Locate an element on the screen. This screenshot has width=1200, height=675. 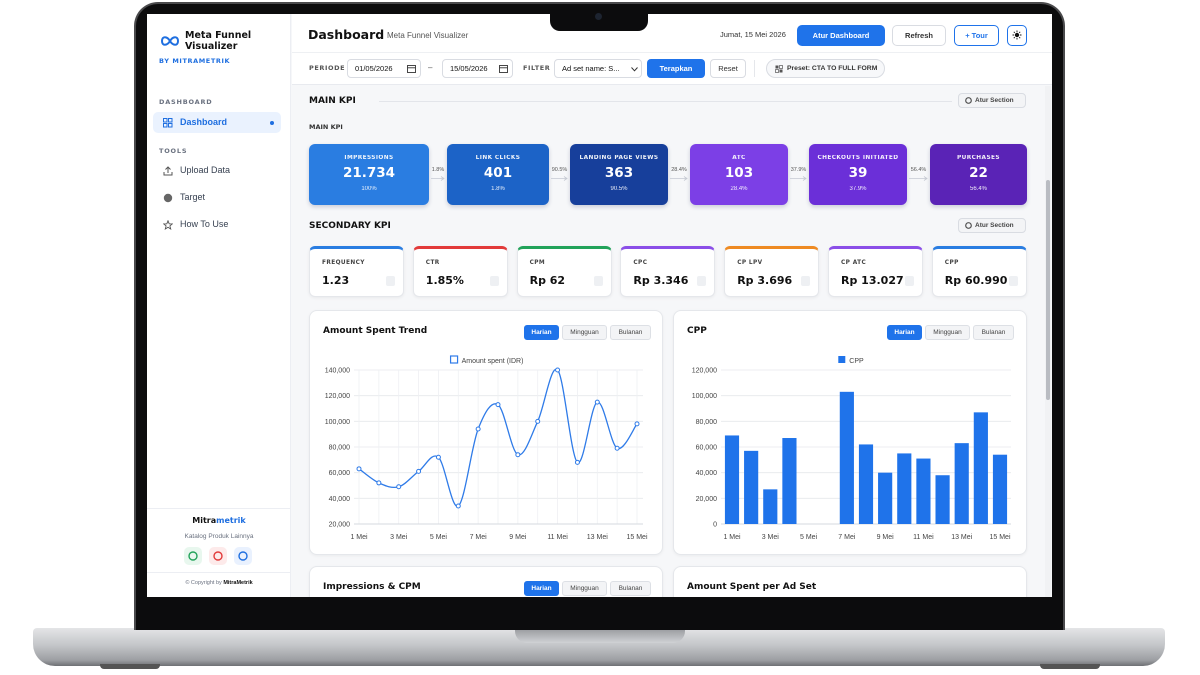
secondary-kpi-value: Rp 13.027 is located at coordinates (872, 280).